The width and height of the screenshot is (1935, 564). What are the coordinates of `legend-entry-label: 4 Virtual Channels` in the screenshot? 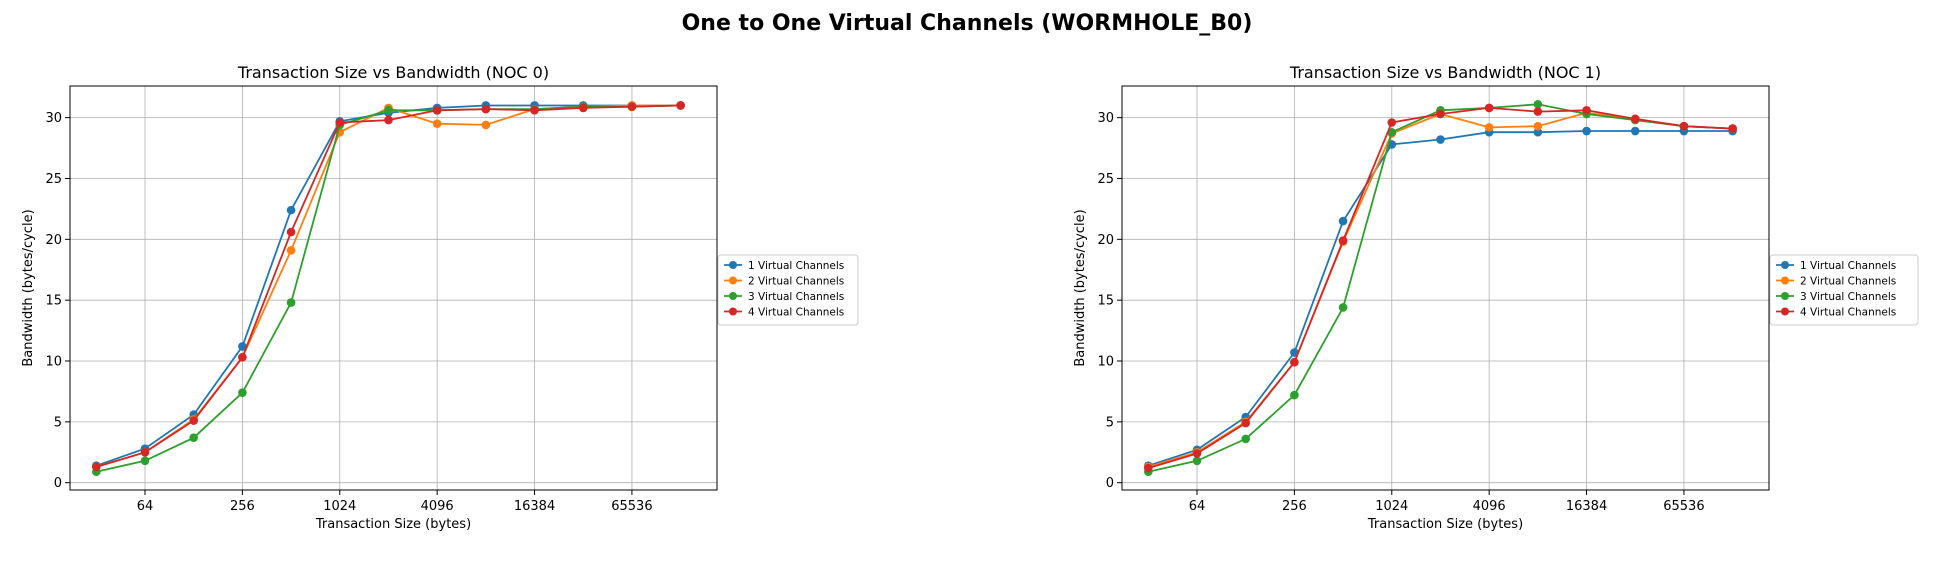 It's located at (1848, 312).